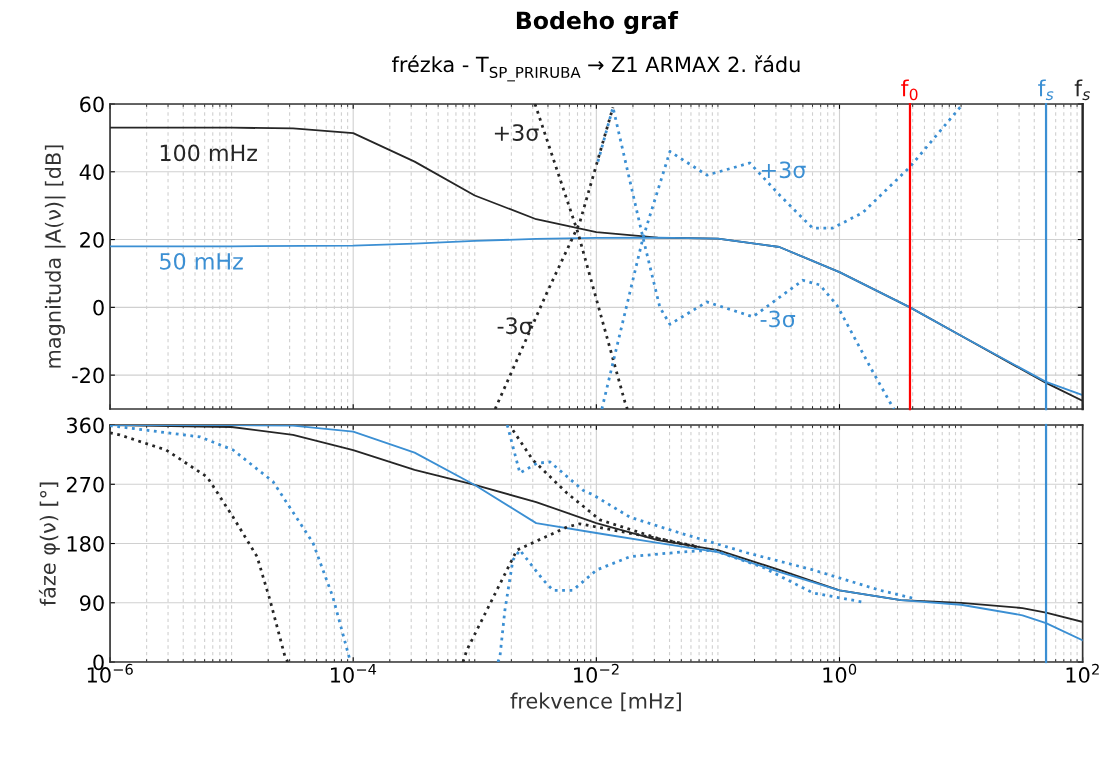 The width and height of the screenshot is (1107, 758). What do you see at coordinates (597, 23) in the screenshot?
I see `chart-title: Bodeho graf` at bounding box center [597, 23].